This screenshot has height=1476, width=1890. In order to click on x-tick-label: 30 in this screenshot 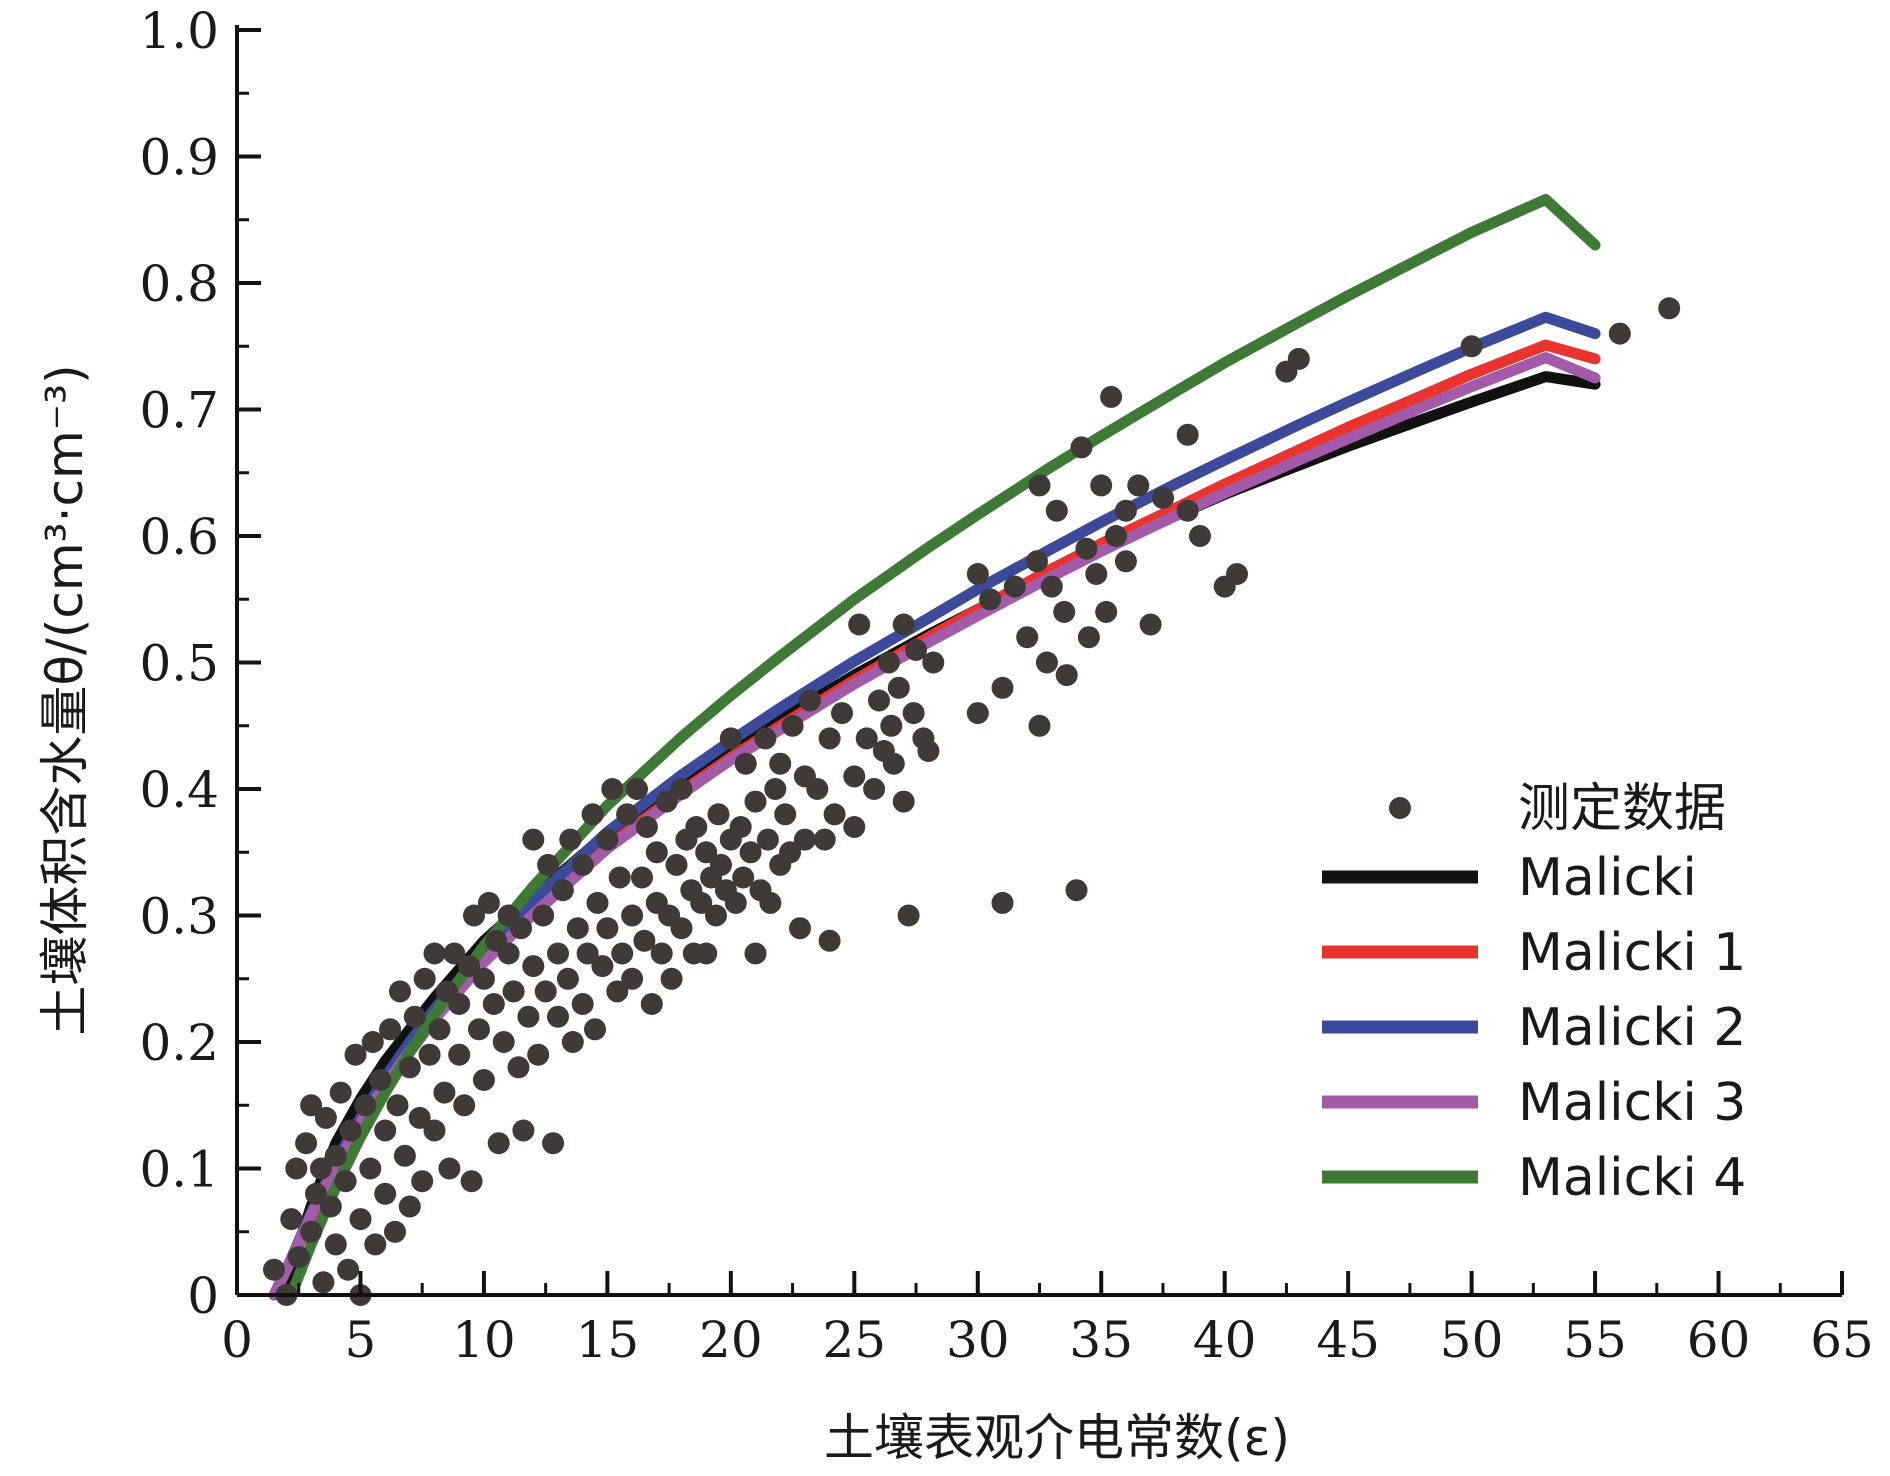, I will do `click(978, 1340)`.